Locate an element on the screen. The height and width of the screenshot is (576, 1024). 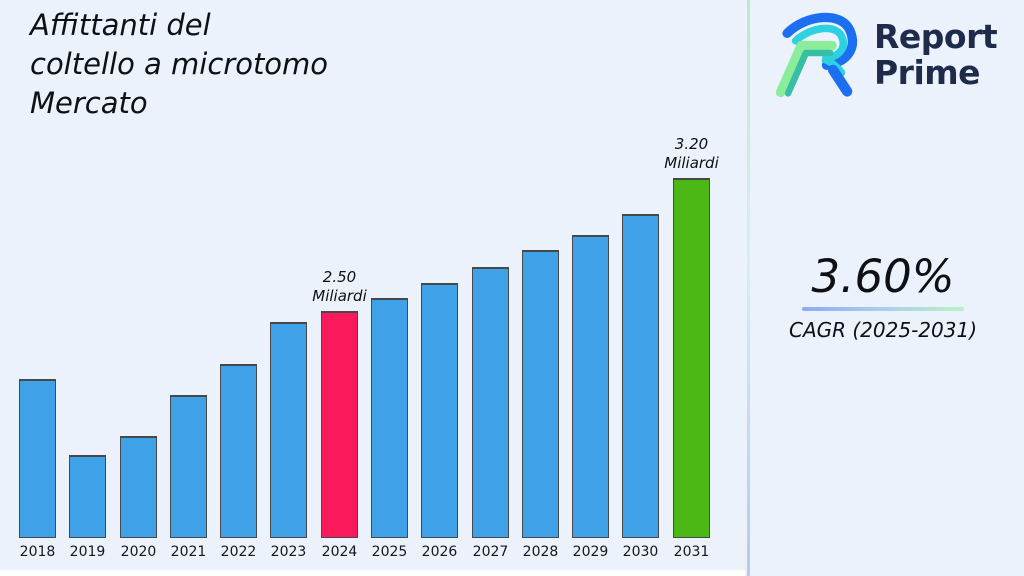
bar-2030 is located at coordinates (640, 376).